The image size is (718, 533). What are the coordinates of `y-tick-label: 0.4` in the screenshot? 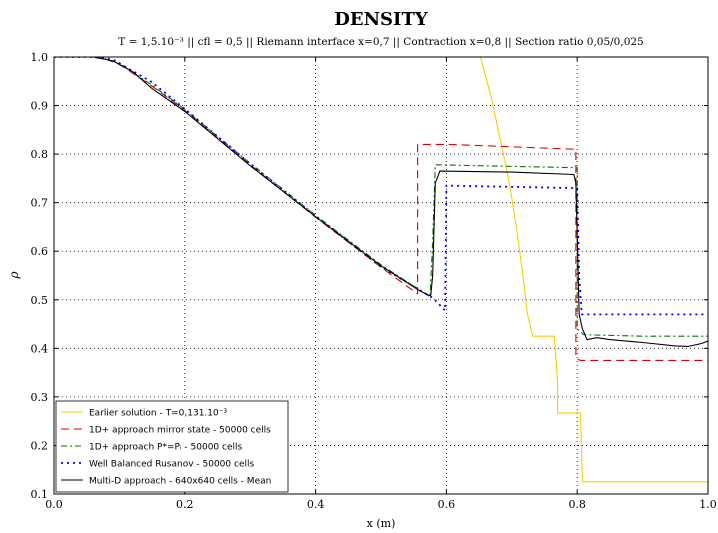 It's located at (40, 348).